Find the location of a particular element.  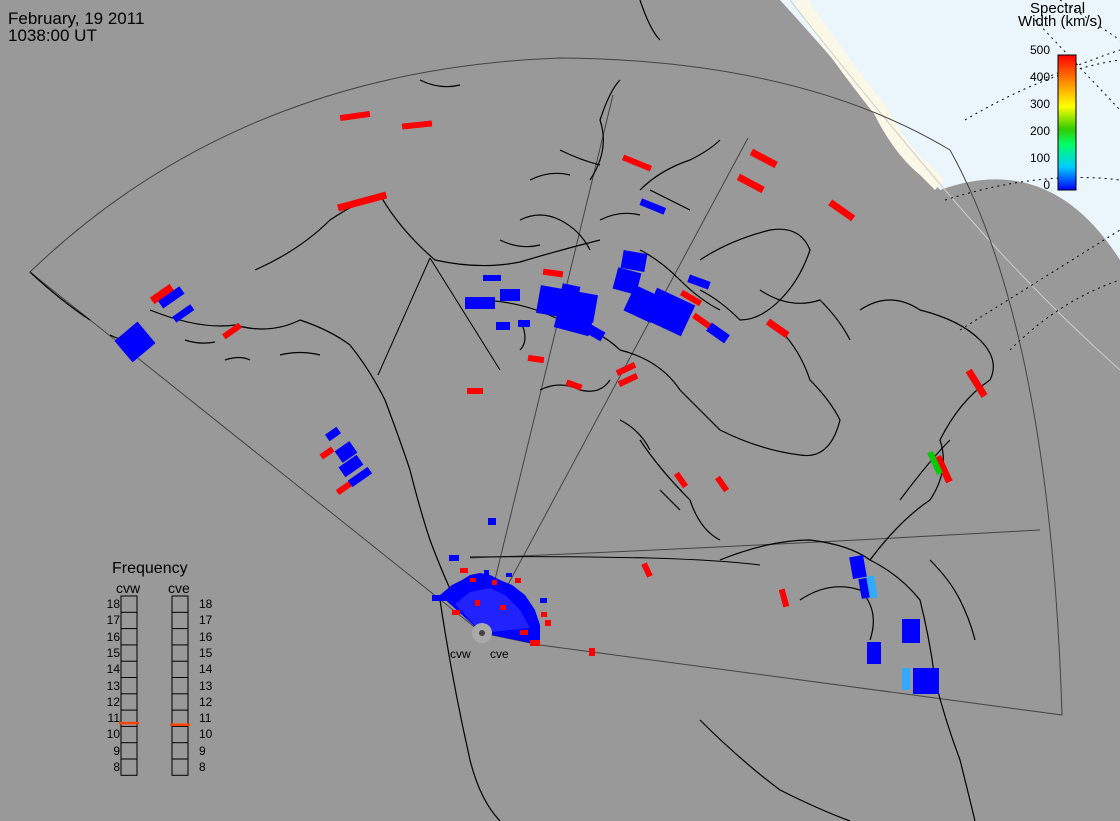

terminator-coast is located at coordinates (869, 95).